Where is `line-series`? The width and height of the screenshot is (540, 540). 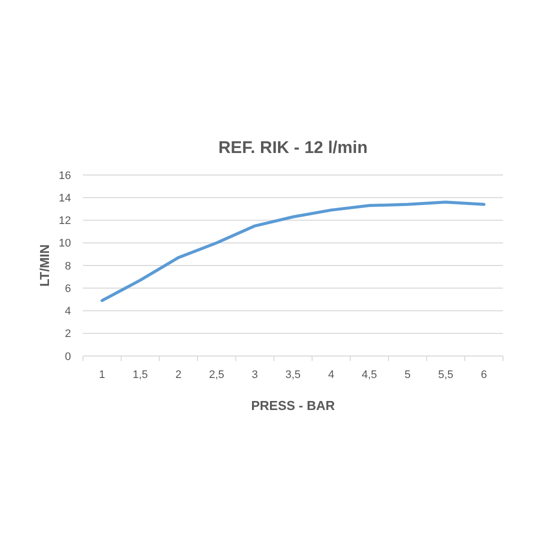
line-series is located at coordinates (293, 251).